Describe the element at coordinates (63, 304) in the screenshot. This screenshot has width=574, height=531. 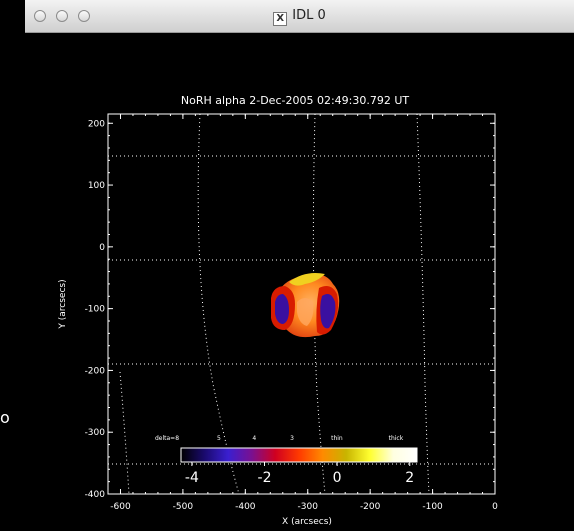
I see `y-axis-label: Y (arcsecs)` at that location.